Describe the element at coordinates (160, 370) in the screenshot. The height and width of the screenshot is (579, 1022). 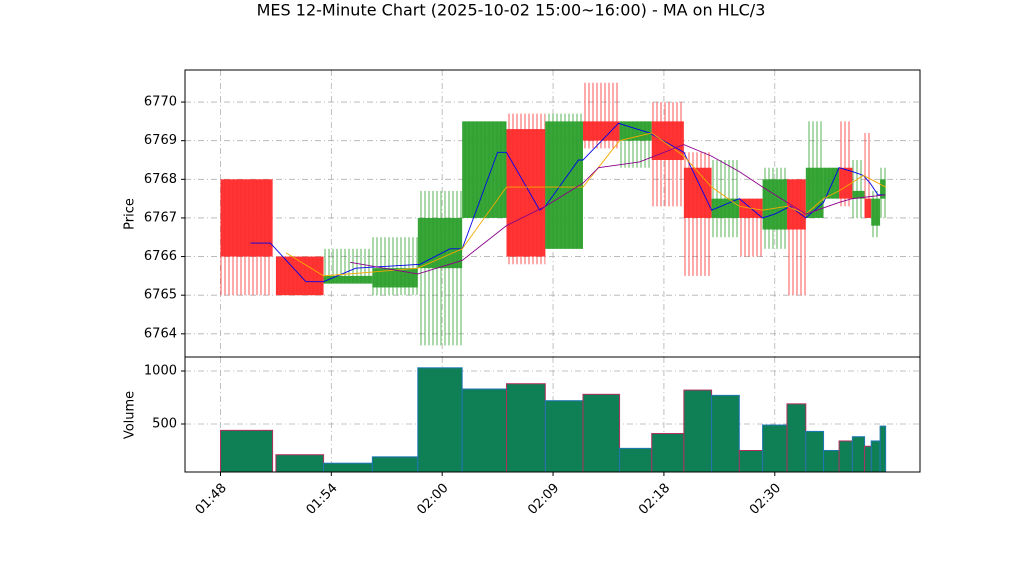
I see `volume-tick-label: 1000` at that location.